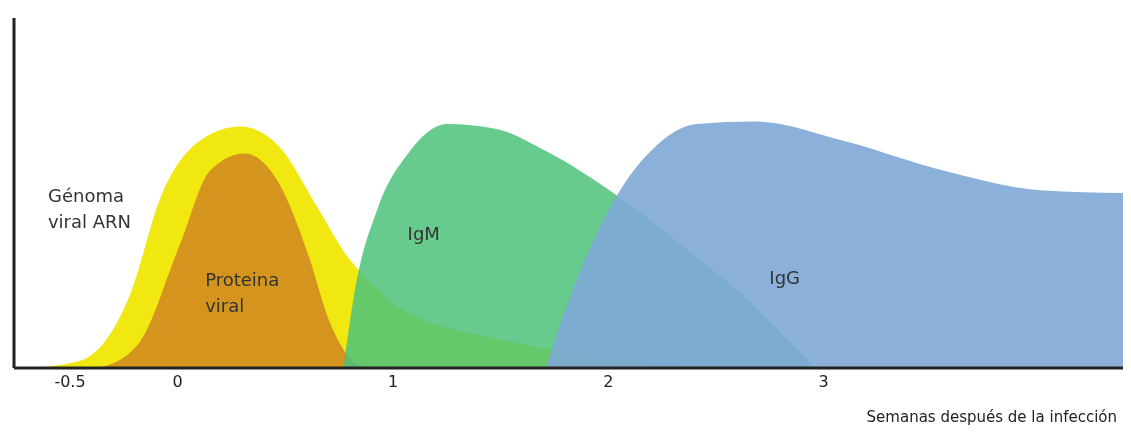 Image resolution: width=1131 pixels, height=439 pixels. What do you see at coordinates (823, 382) in the screenshot?
I see `x-tick-label: 3` at bounding box center [823, 382].